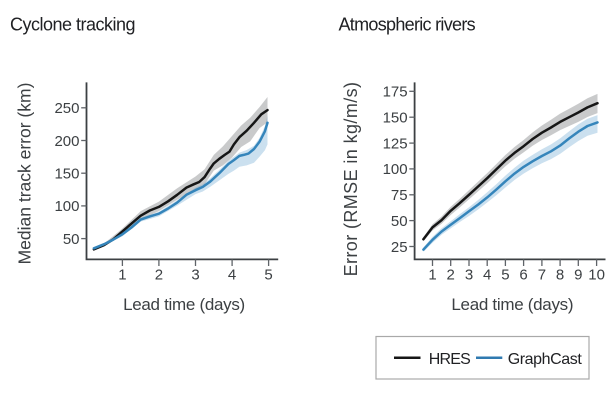  I want to click on svg-text: 10, so click(596, 275).